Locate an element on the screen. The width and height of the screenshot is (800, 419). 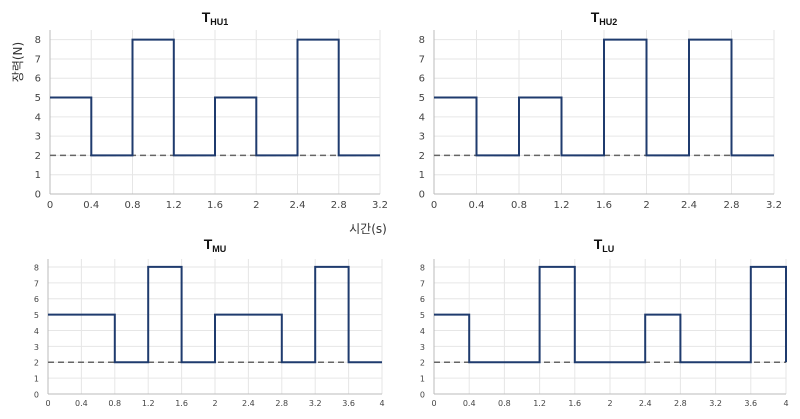
x-axis-label: 시간(s) is located at coordinates (368, 229).